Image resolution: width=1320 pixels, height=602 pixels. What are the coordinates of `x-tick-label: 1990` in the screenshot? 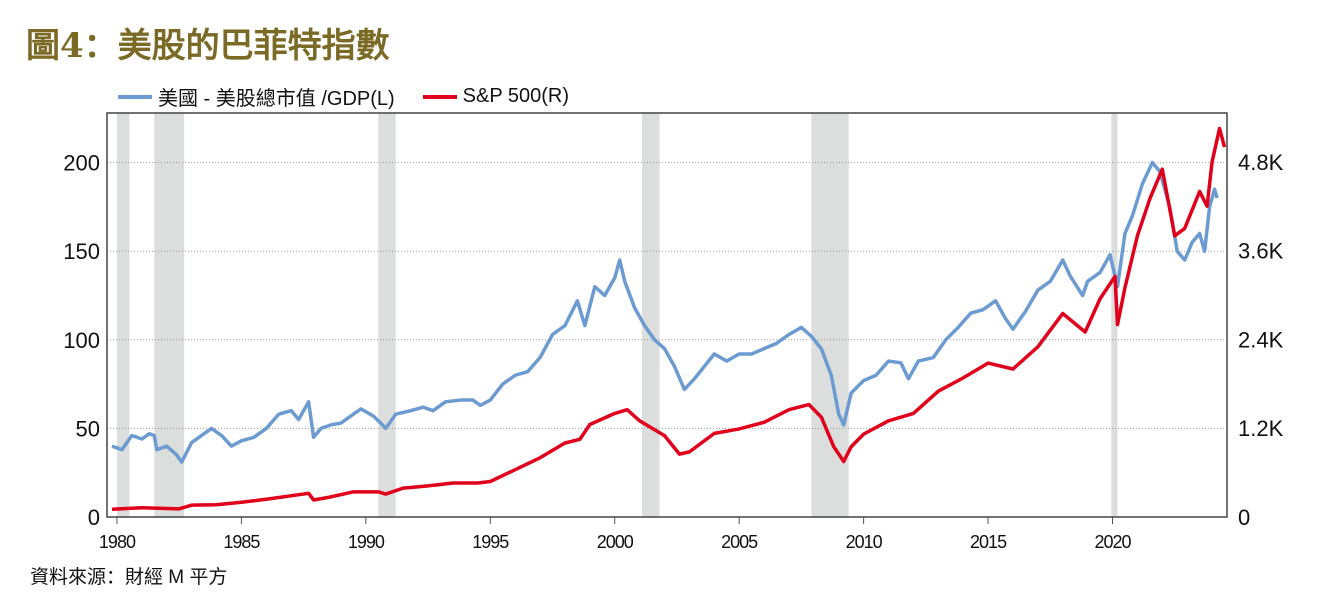 It's located at (366, 542).